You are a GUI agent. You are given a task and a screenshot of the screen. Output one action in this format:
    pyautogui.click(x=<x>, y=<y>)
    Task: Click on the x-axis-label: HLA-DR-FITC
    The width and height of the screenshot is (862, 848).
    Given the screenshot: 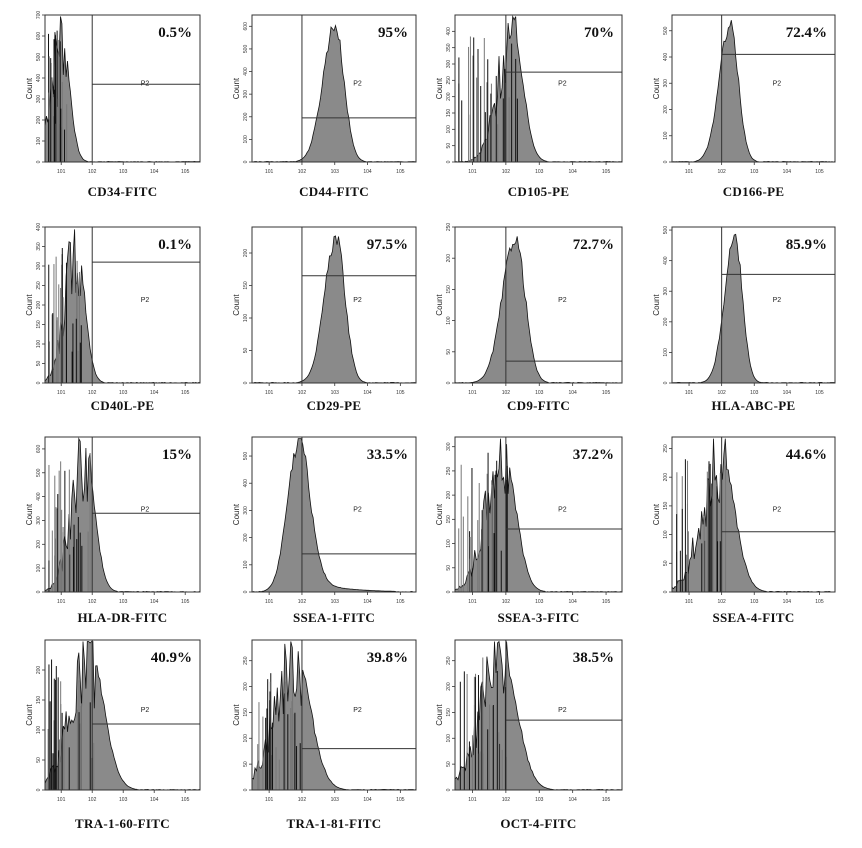 What is the action you would take?
    pyautogui.click(x=123, y=617)
    